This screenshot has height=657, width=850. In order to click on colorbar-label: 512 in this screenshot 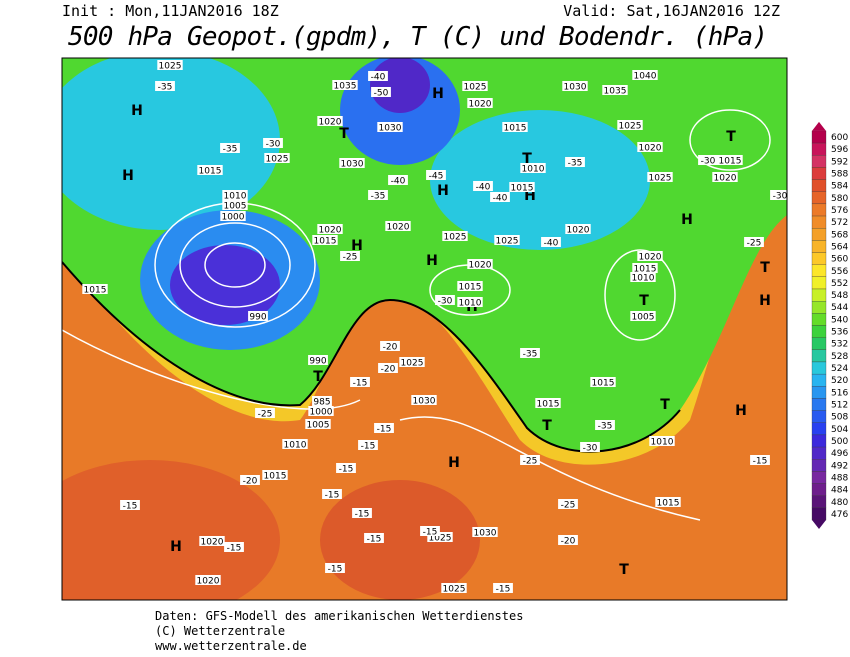, I will do `click(839, 406)`.